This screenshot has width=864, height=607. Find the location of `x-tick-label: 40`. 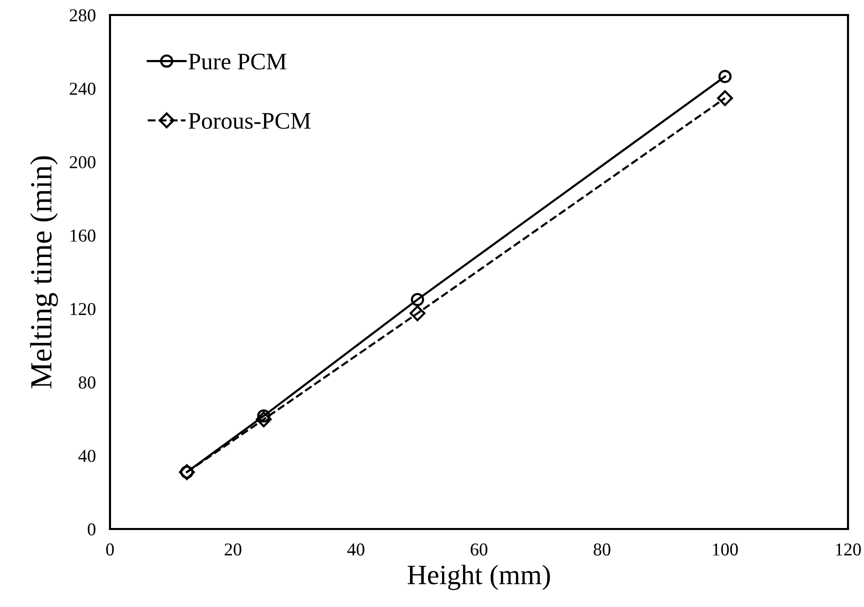

x-tick-label: 40 is located at coordinates (355, 549).